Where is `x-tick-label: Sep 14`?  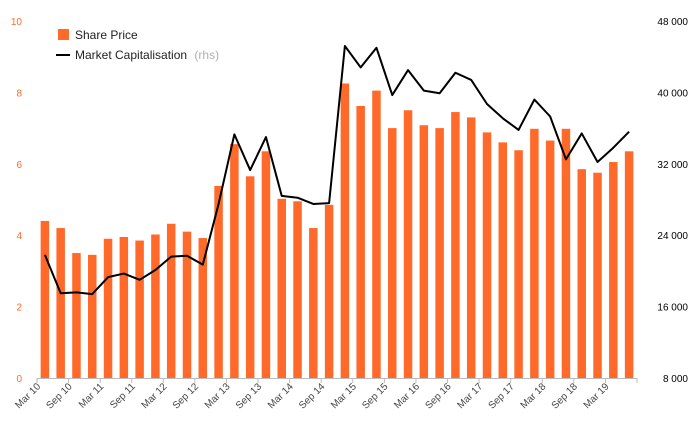 x-tick-label: Sep 14 is located at coordinates (312, 396).